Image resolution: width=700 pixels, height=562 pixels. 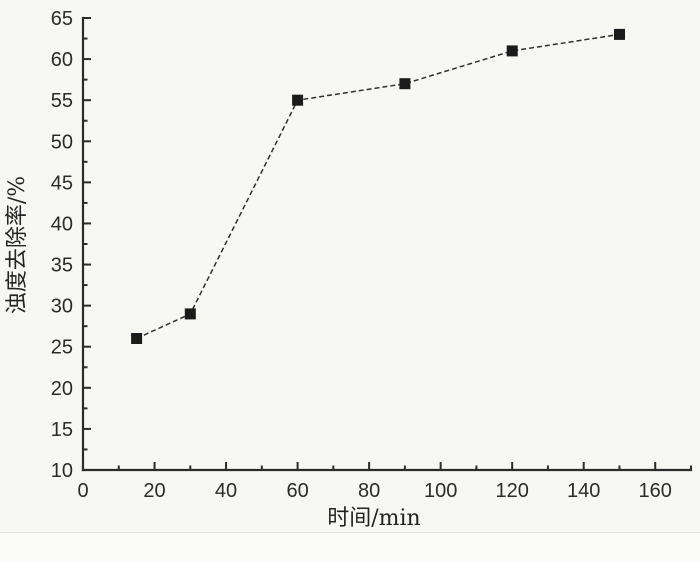 I want to click on y-tick-label: 65, so click(x=62, y=19).